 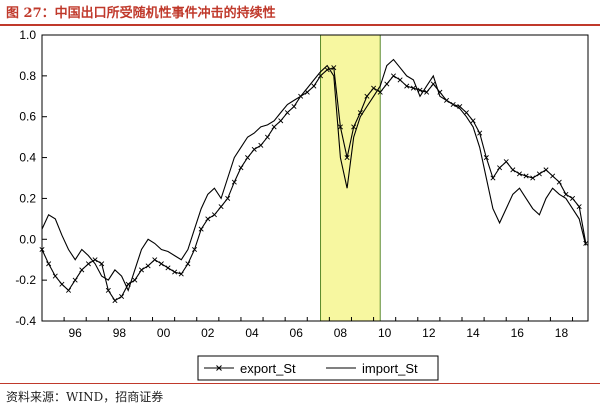 What do you see at coordinates (27, 198) in the screenshot?
I see `y-tick-label: 0.2` at bounding box center [27, 198].